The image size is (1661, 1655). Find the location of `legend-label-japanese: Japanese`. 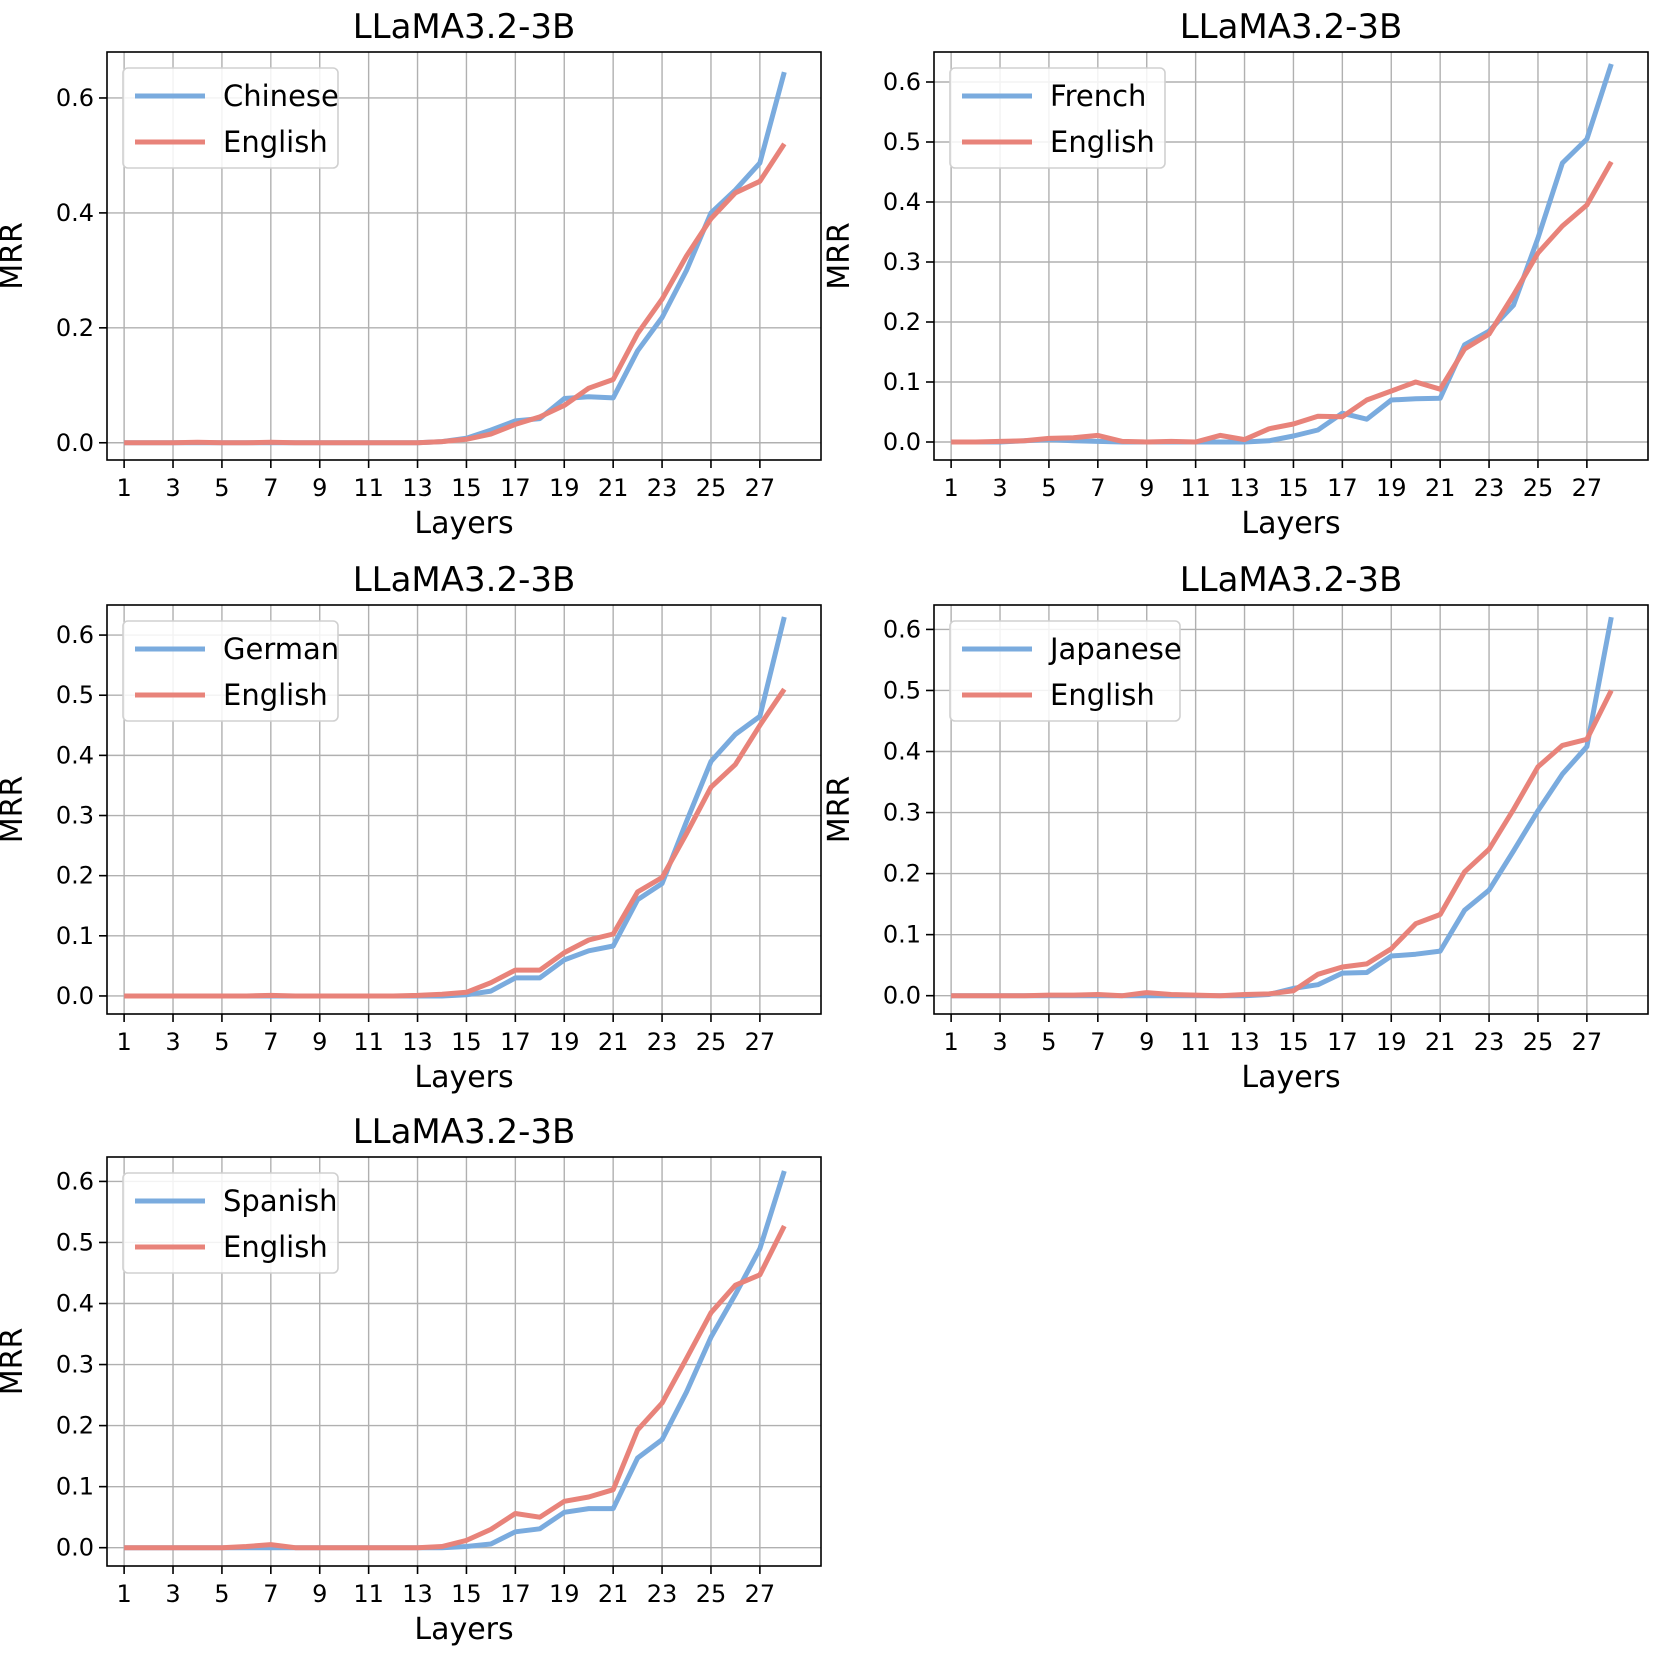

legend-label-japanese: Japanese is located at coordinates (1115, 649).